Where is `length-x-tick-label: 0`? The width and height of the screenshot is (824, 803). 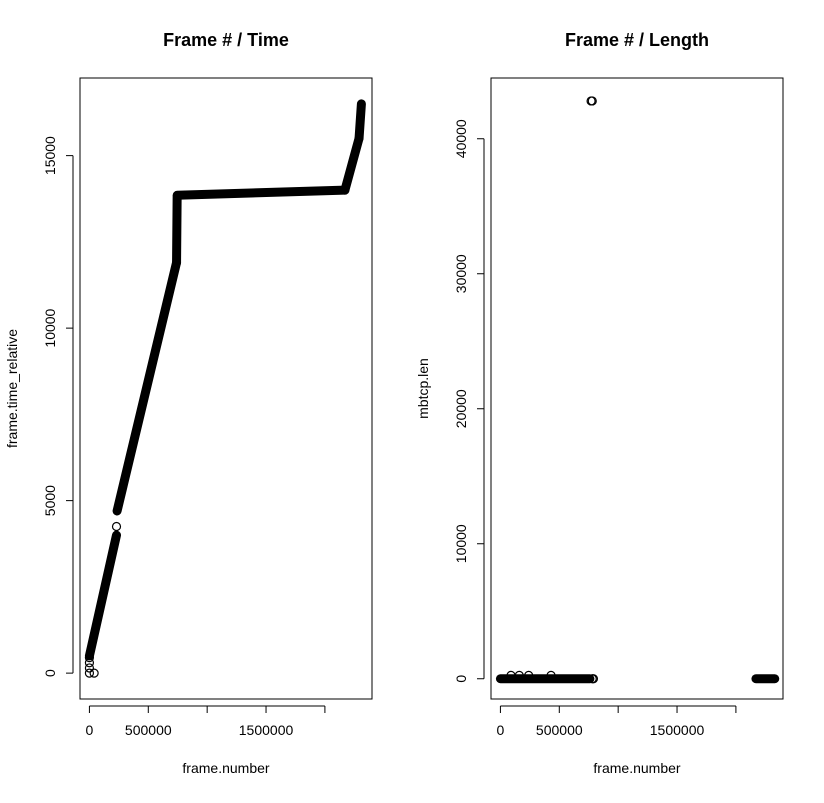 length-x-tick-label: 0 is located at coordinates (501, 730).